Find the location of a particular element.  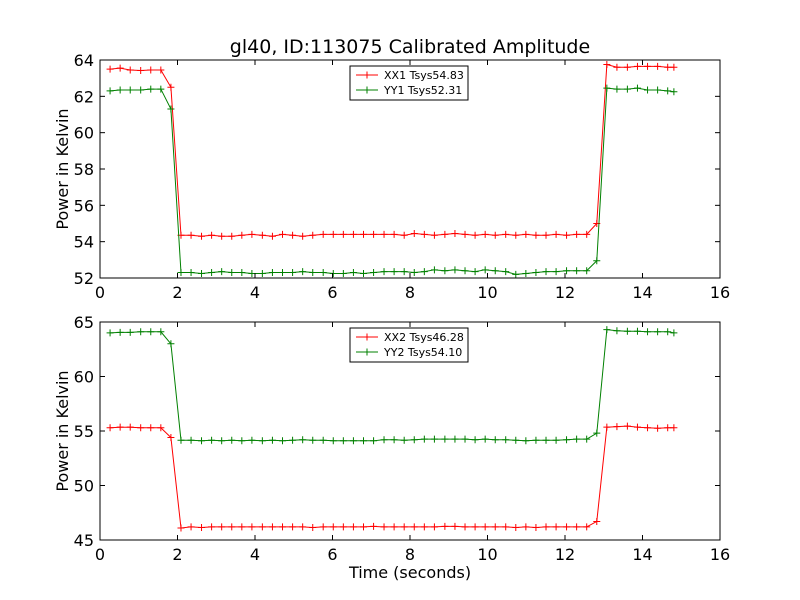

y-tick-label: 56 is located at coordinates (84, 205).